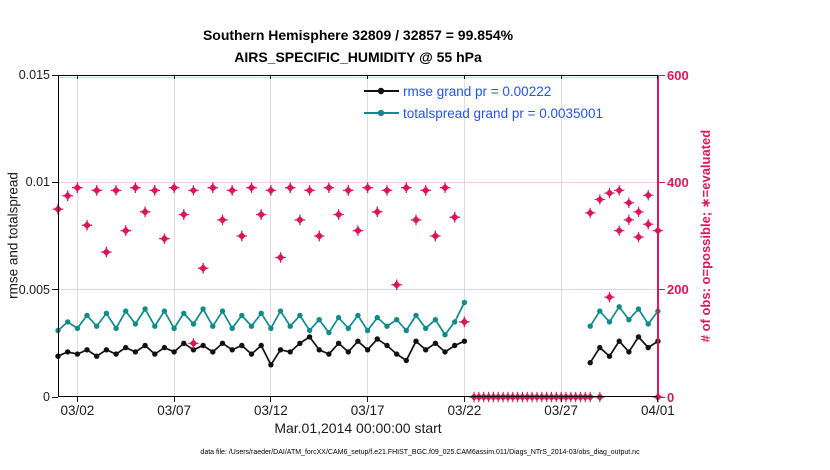 The height and width of the screenshot is (470, 830). Describe the element at coordinates (657, 410) in the screenshot. I see `x-tick-label: 04/01` at that location.